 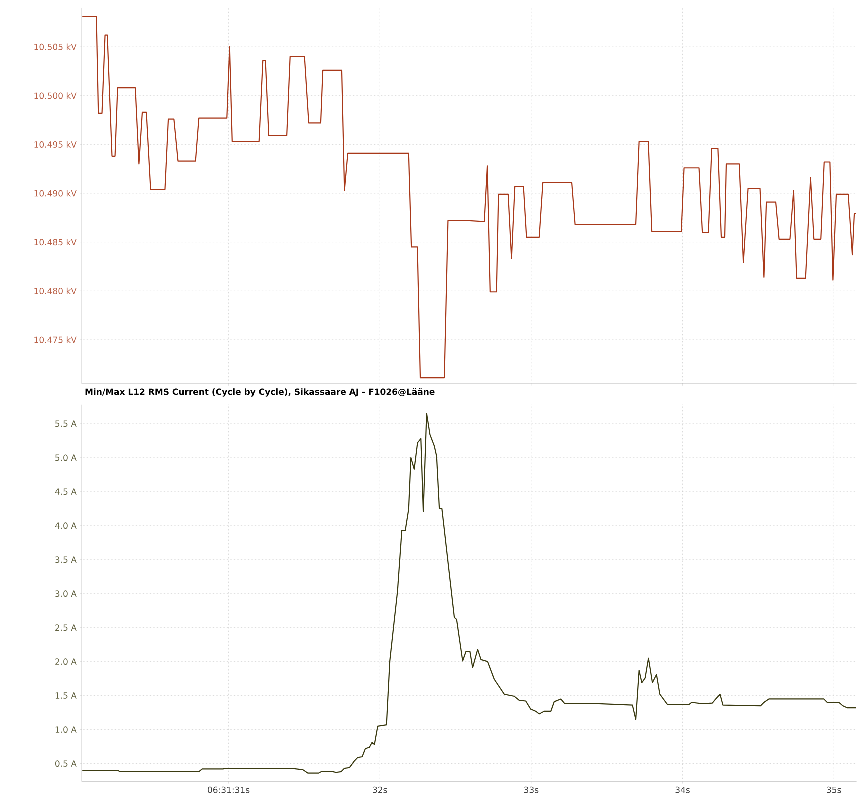 I want to click on x-tick-label: 06:31:31s, so click(x=229, y=790).